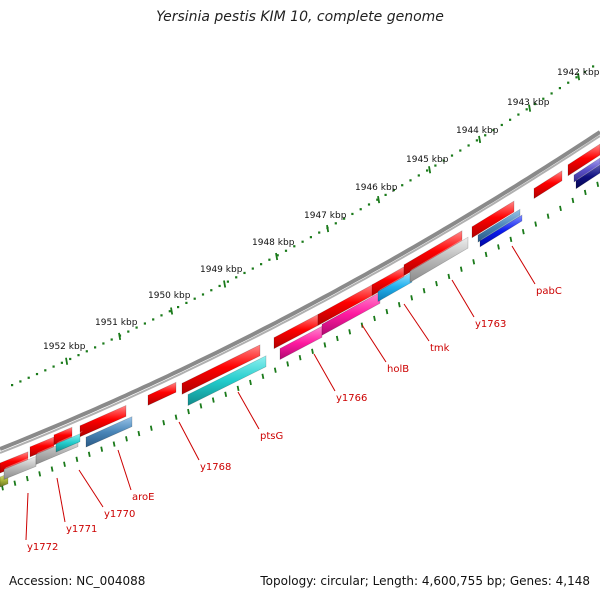 This screenshot has width=600, height=600. I want to click on gene-block-cyan-bevel, so click(69, 437).